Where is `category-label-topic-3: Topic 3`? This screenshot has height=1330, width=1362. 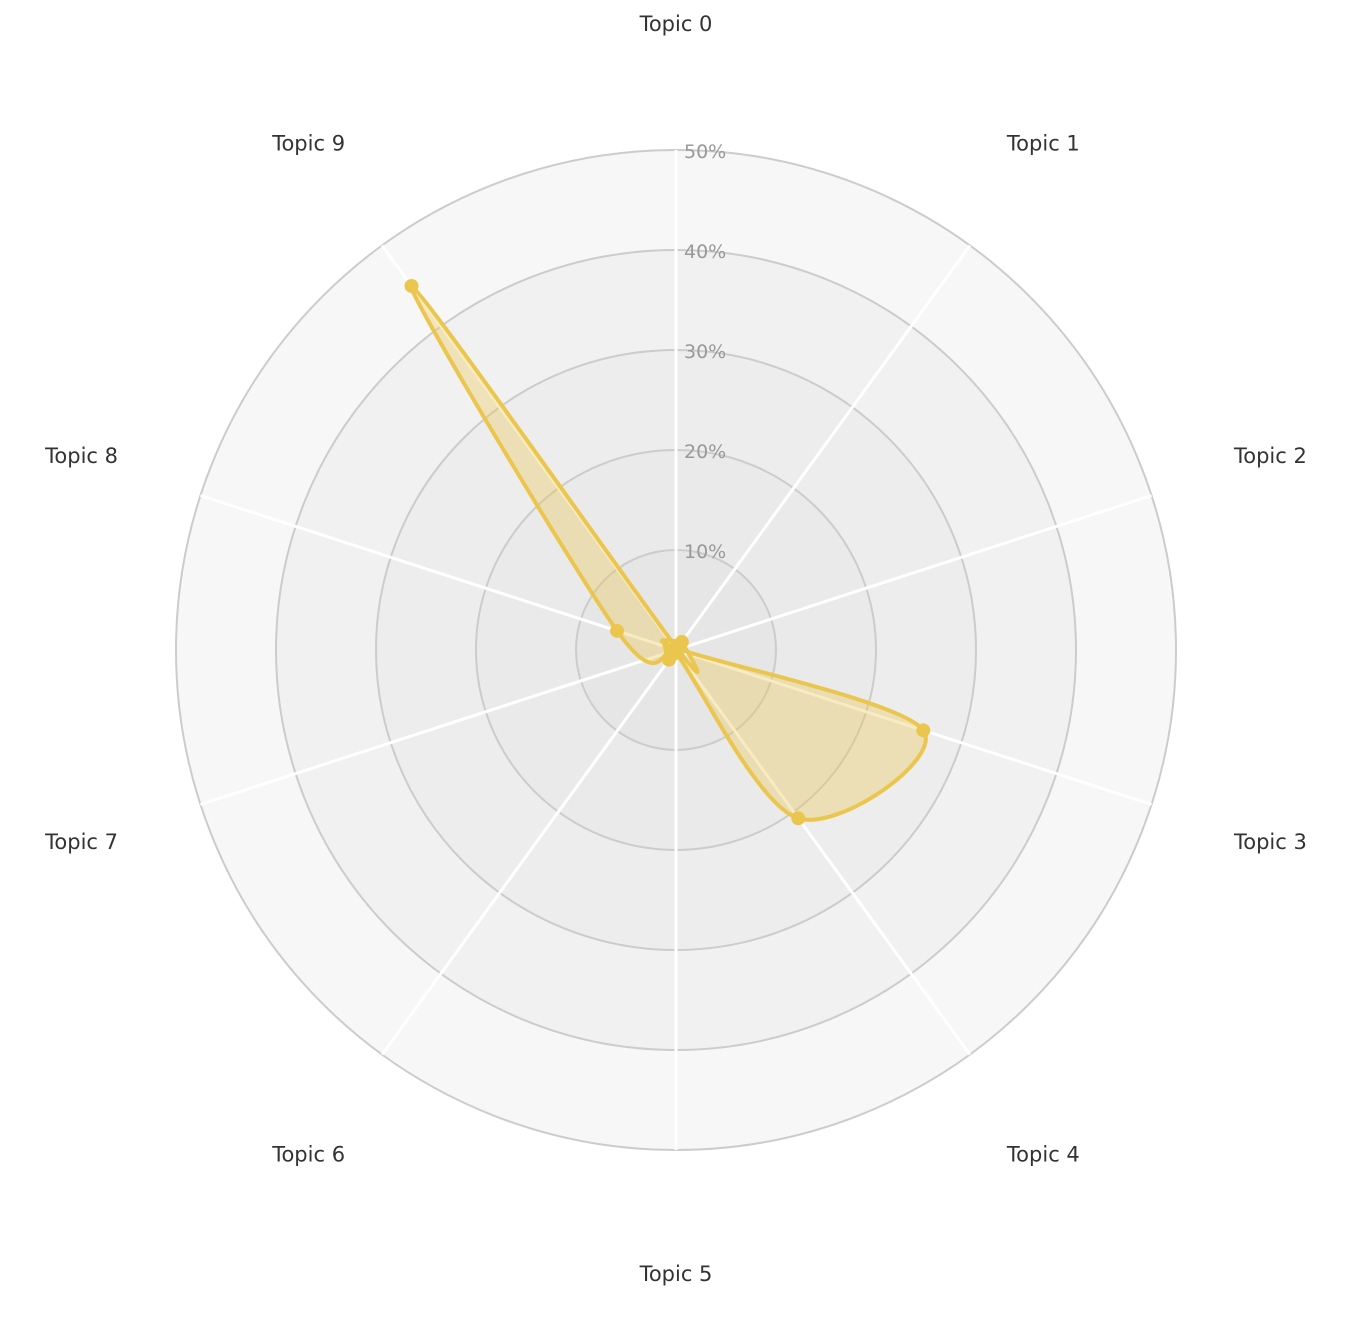 category-label-topic-3: Topic 3 is located at coordinates (1270, 842).